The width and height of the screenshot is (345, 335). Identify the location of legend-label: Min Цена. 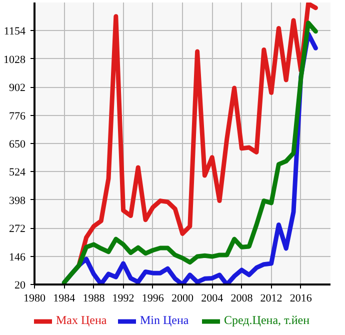
(164, 320).